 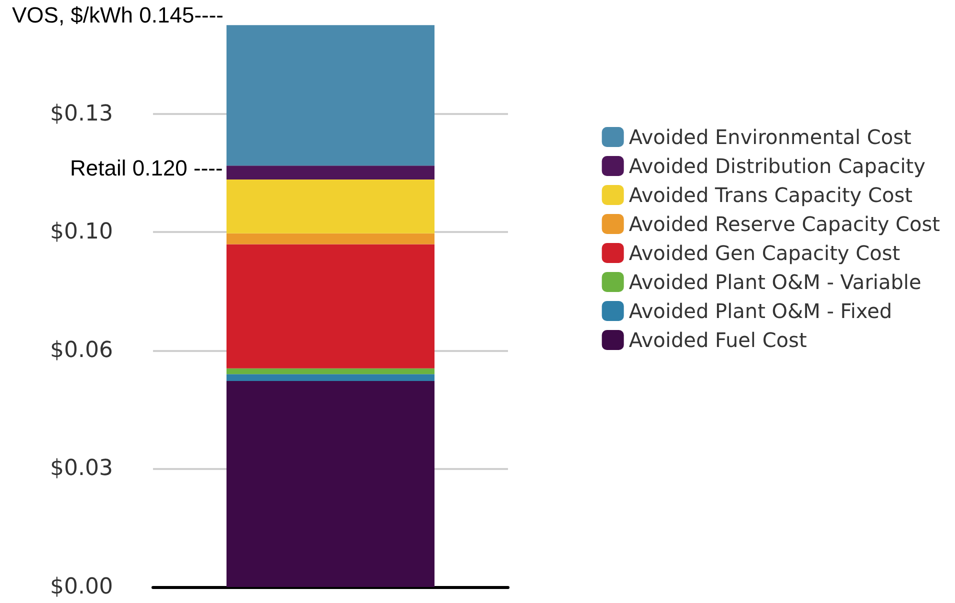 I want to click on legend-label: Avoided Plant O&M - Variable, so click(x=775, y=282).